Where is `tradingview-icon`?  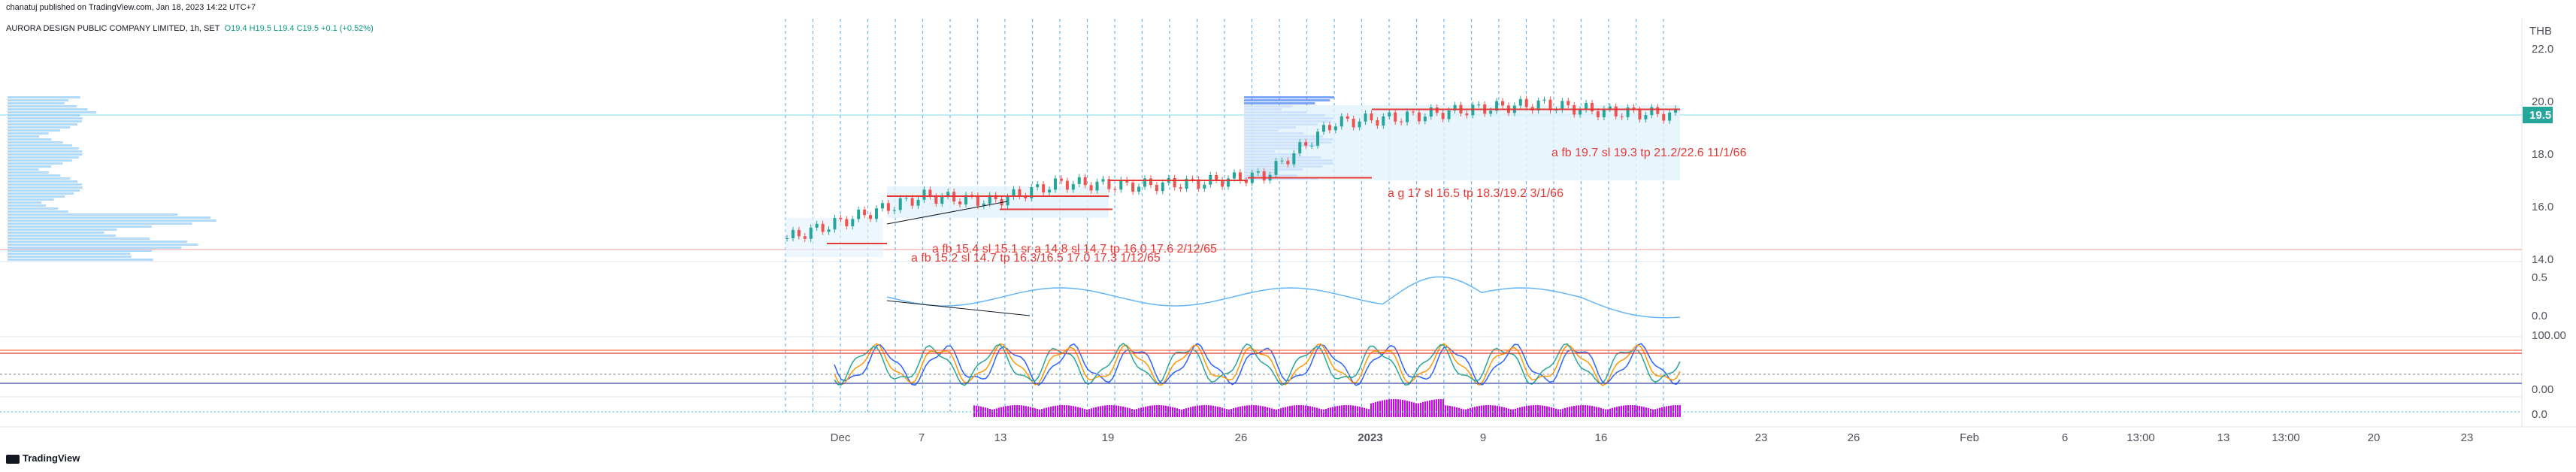
tradingview-icon is located at coordinates (13, 459).